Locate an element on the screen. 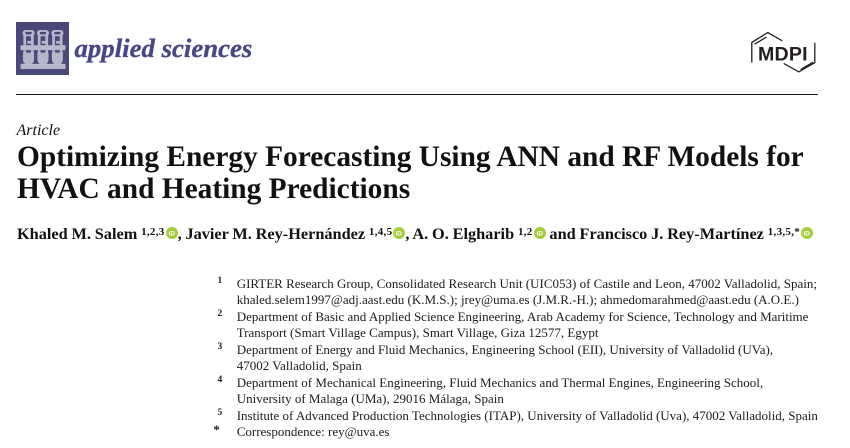 Image resolution: width=850 pixels, height=448 pixels. svg-text: MDPI is located at coordinates (783, 55).